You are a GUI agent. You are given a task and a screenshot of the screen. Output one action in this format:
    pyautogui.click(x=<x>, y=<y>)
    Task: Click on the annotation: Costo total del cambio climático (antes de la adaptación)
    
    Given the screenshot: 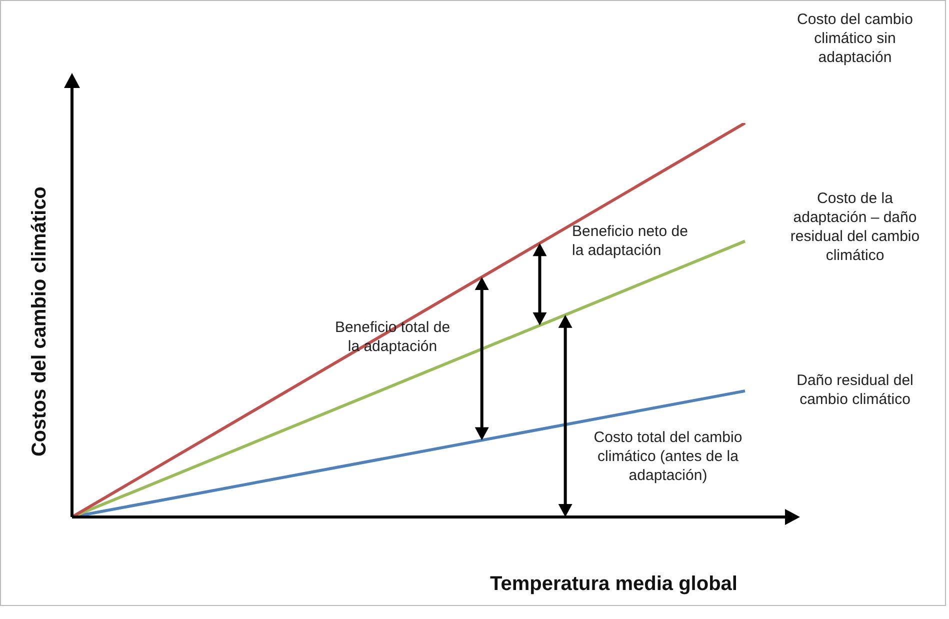 What is the action you would take?
    pyautogui.click(x=668, y=456)
    